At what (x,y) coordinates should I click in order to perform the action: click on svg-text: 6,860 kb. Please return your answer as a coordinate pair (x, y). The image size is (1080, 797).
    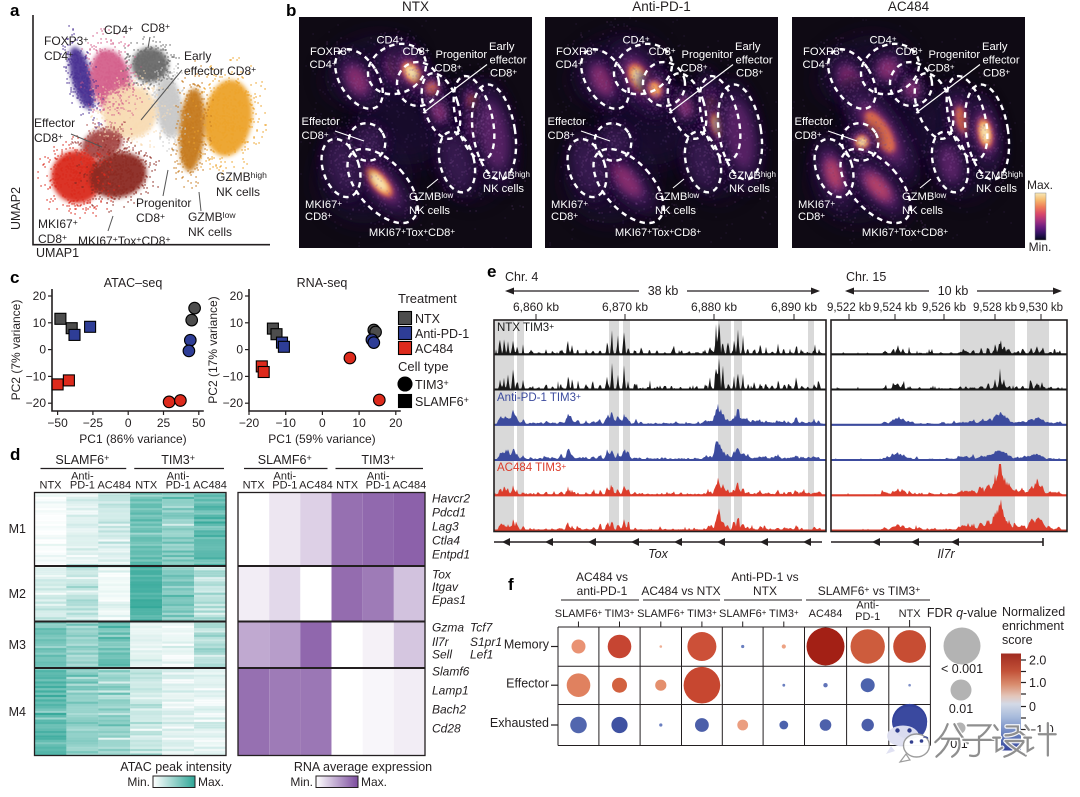
    Looking at the image, I should click on (536, 307).